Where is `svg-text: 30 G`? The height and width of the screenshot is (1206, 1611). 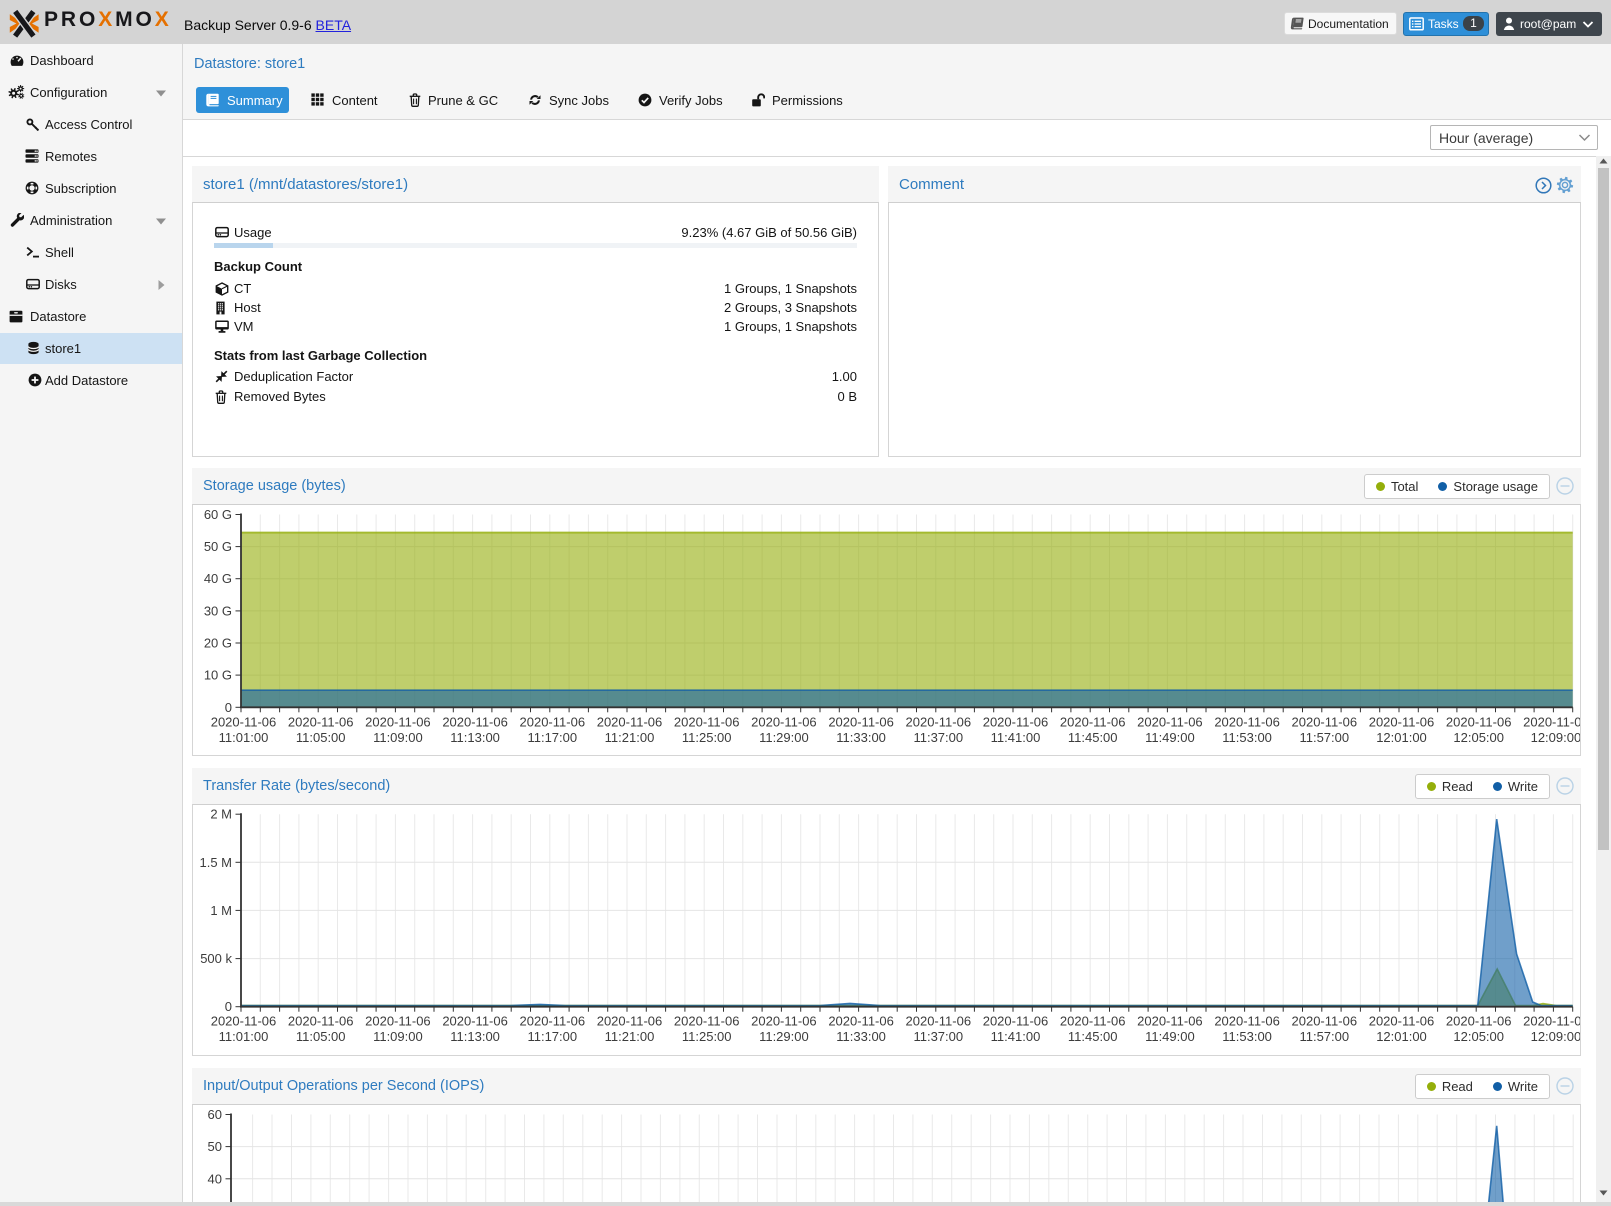
svg-text: 30 G is located at coordinates (218, 610).